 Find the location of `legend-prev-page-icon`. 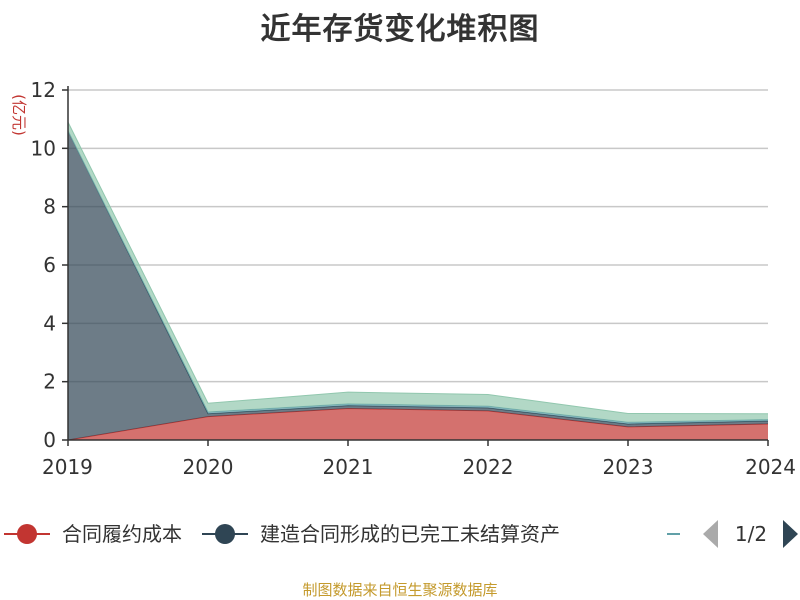

legend-prev-page-icon is located at coordinates (710, 534).